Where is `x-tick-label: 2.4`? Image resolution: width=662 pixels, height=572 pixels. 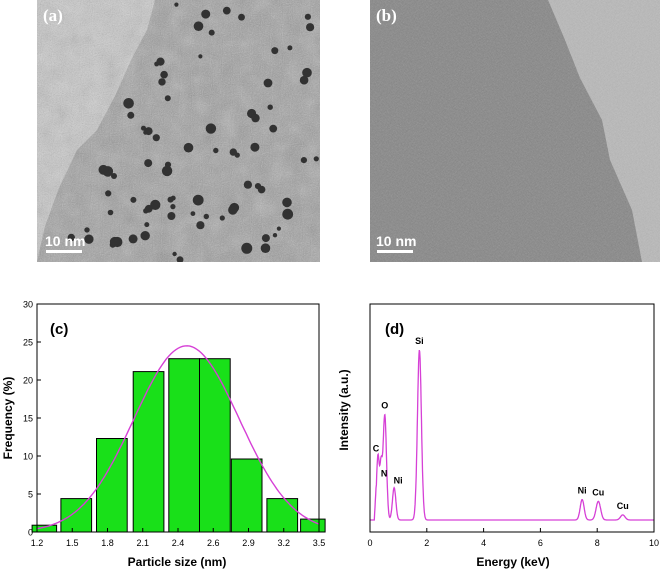 x-tick-label: 2.4 is located at coordinates (178, 543).